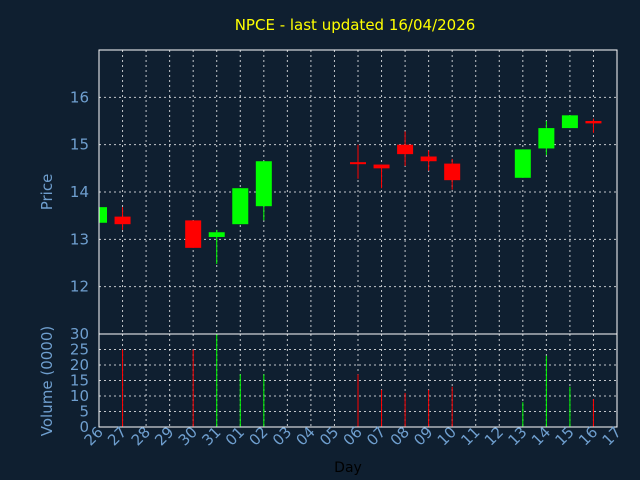  What do you see at coordinates (79, 239) in the screenshot?
I see `price-tick-label: 13` at bounding box center [79, 239].